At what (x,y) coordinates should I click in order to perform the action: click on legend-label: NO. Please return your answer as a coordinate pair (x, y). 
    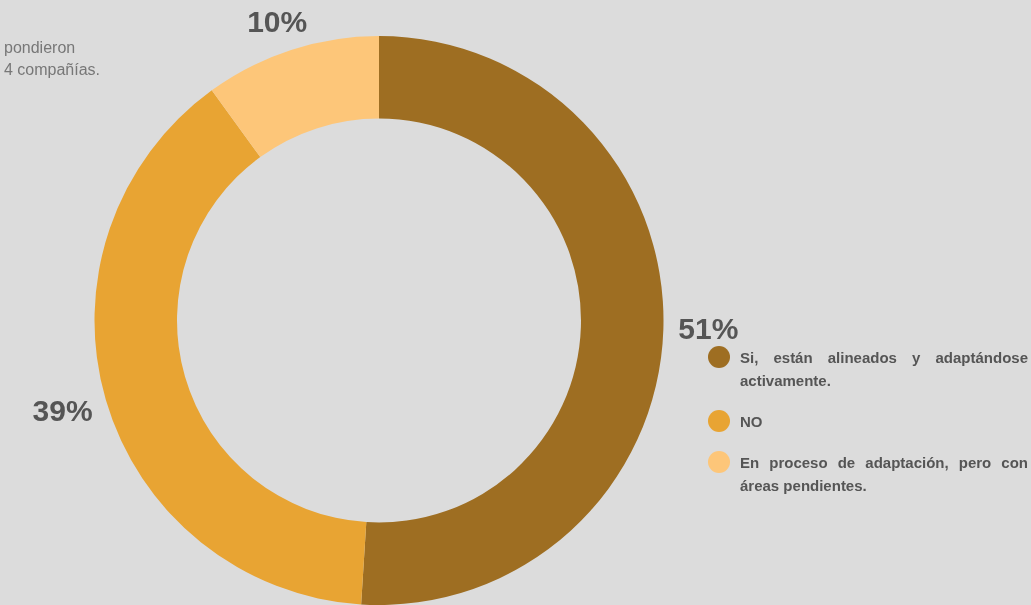
    Looking at the image, I should click on (751, 422).